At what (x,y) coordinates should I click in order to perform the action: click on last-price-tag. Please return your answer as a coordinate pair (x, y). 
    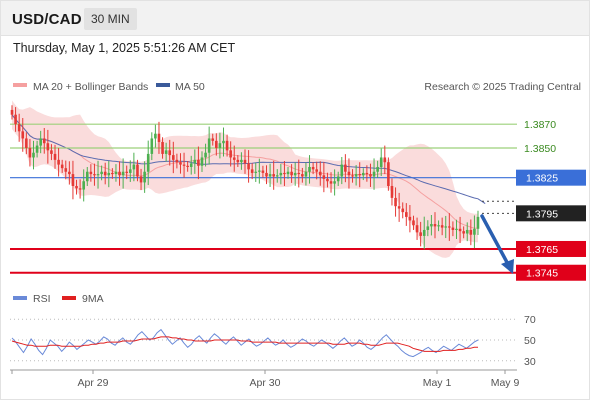
    Looking at the image, I should click on (551, 213).